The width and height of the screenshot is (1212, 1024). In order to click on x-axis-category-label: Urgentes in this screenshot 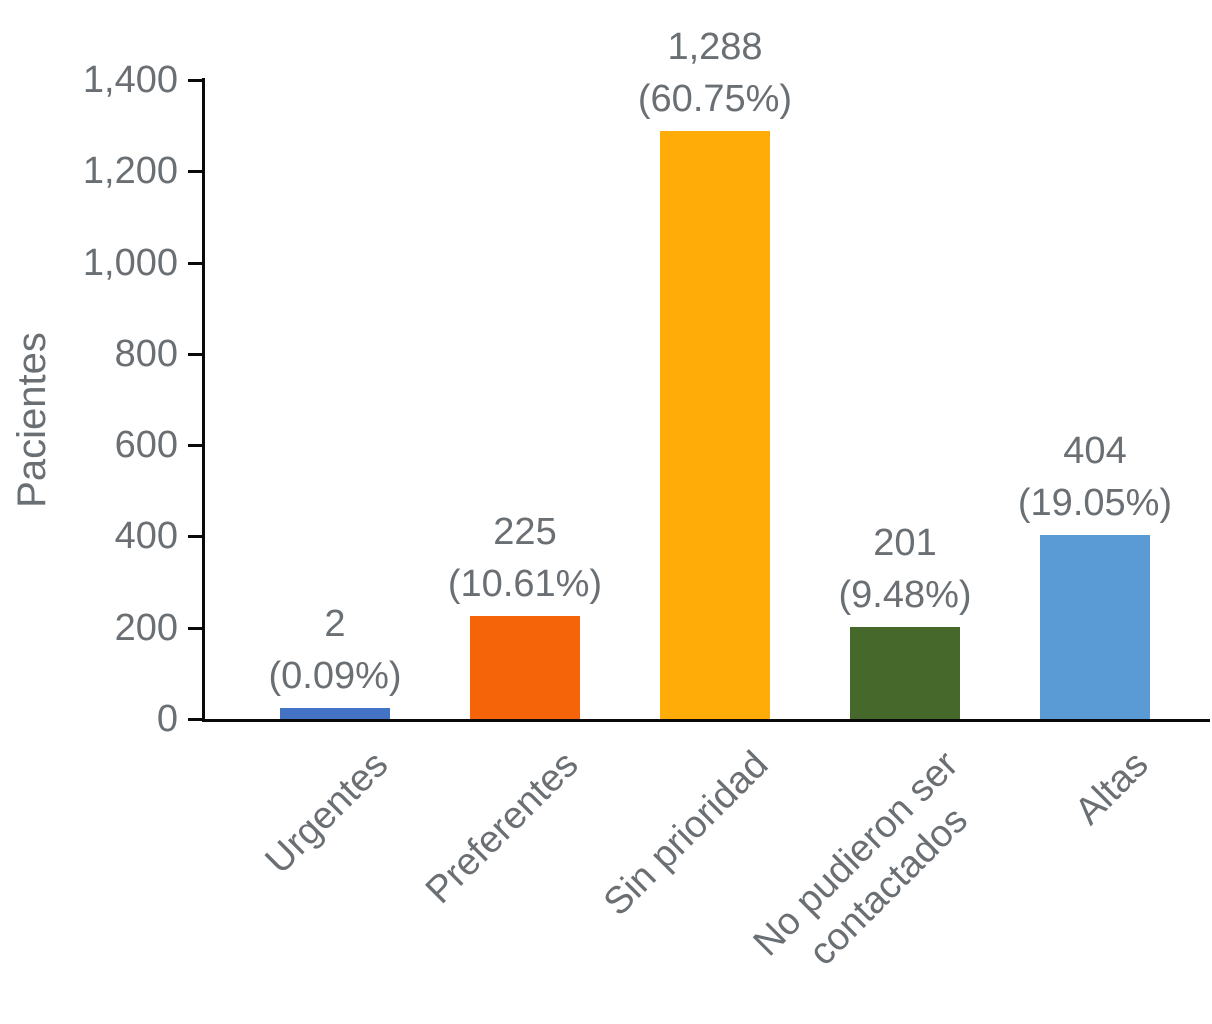, I will do `click(327, 813)`.